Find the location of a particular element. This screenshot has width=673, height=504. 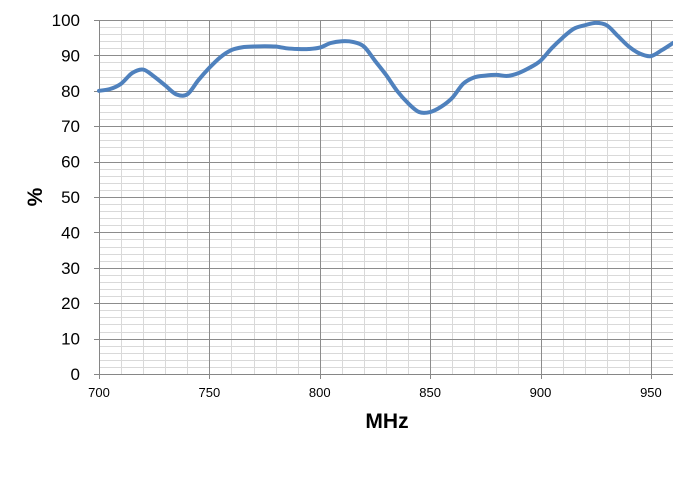

x-axis-title: MHz is located at coordinates (386, 421).